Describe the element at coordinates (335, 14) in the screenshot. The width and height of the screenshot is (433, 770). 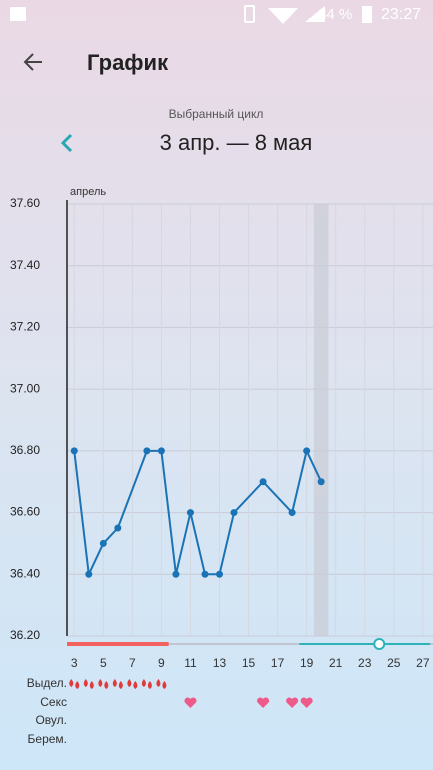
I see `battery-text: 84 %` at that location.